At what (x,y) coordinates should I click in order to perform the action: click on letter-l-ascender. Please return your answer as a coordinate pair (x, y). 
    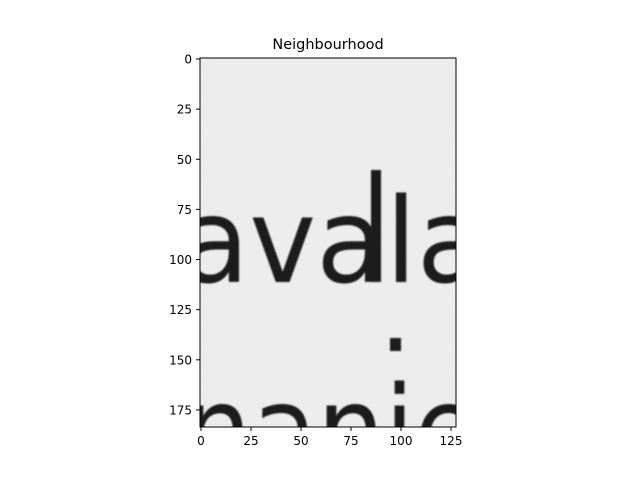
    Looking at the image, I should click on (376, 226).